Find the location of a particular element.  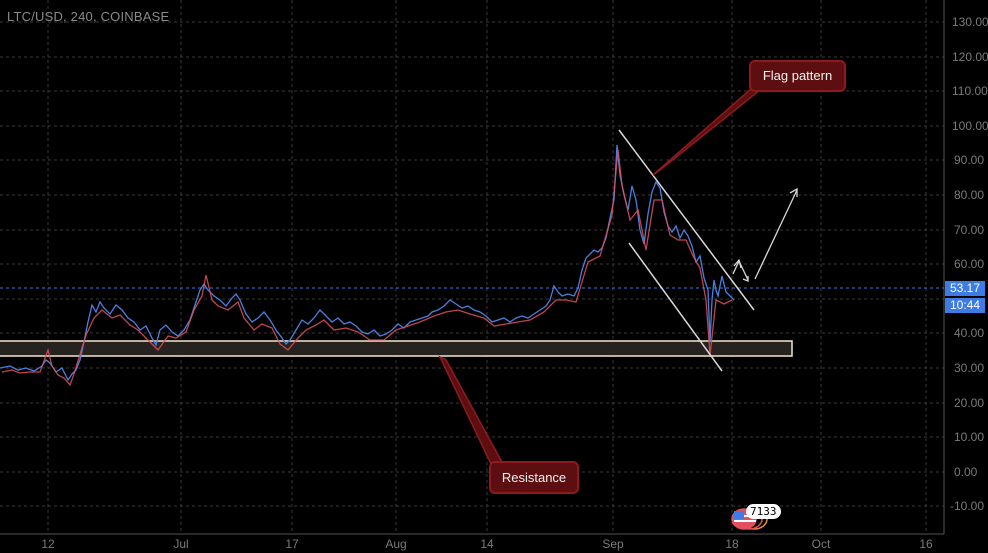

time-tick: 17 is located at coordinates (292, 544).